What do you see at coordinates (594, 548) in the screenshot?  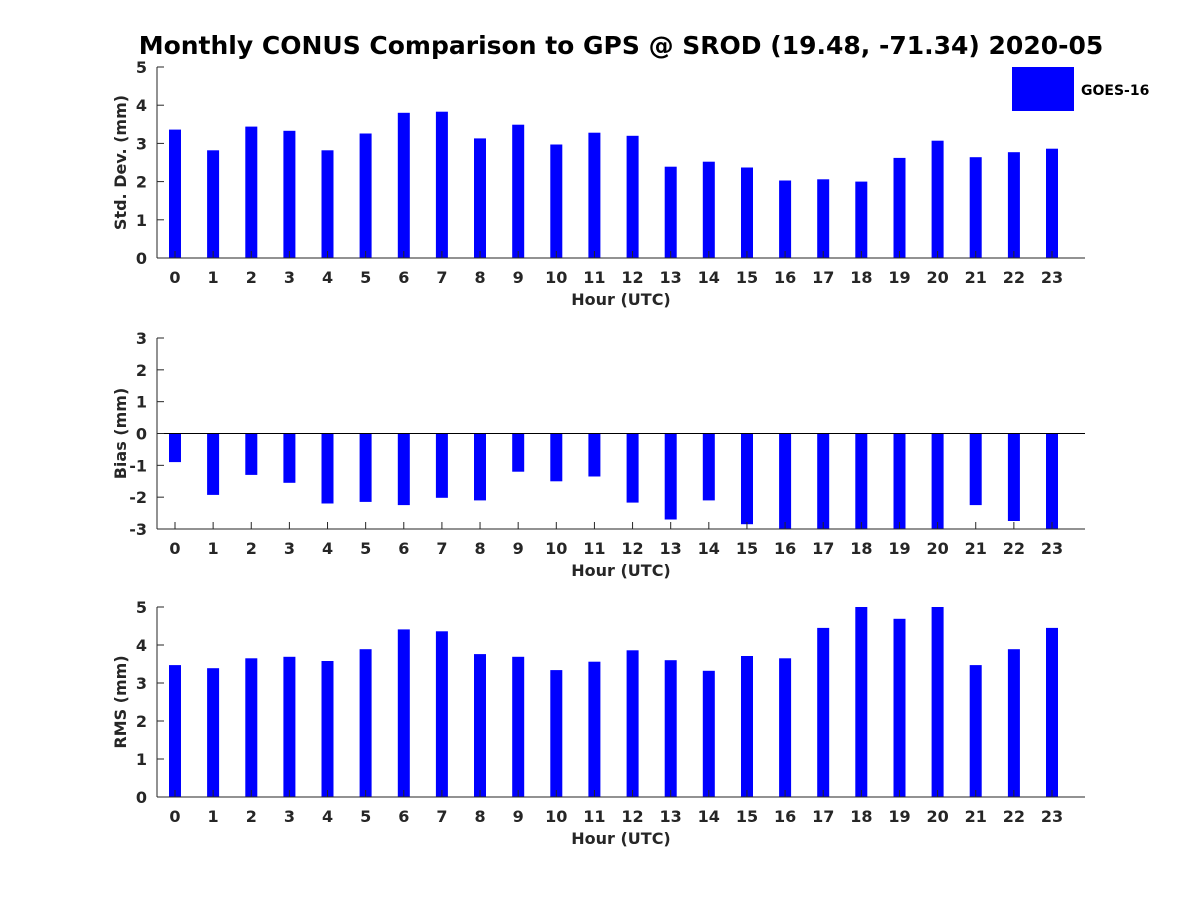 I see `bias-xtick-label: 11` at bounding box center [594, 548].